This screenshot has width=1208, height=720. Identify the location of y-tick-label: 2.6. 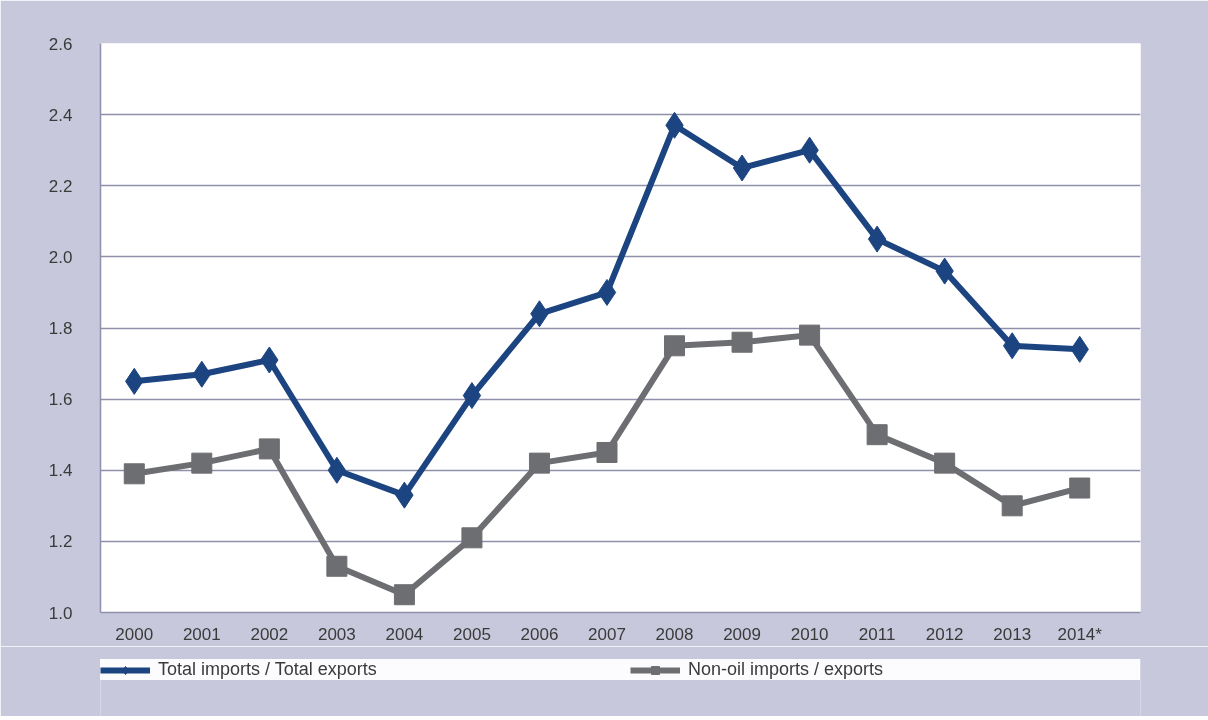
(60, 44).